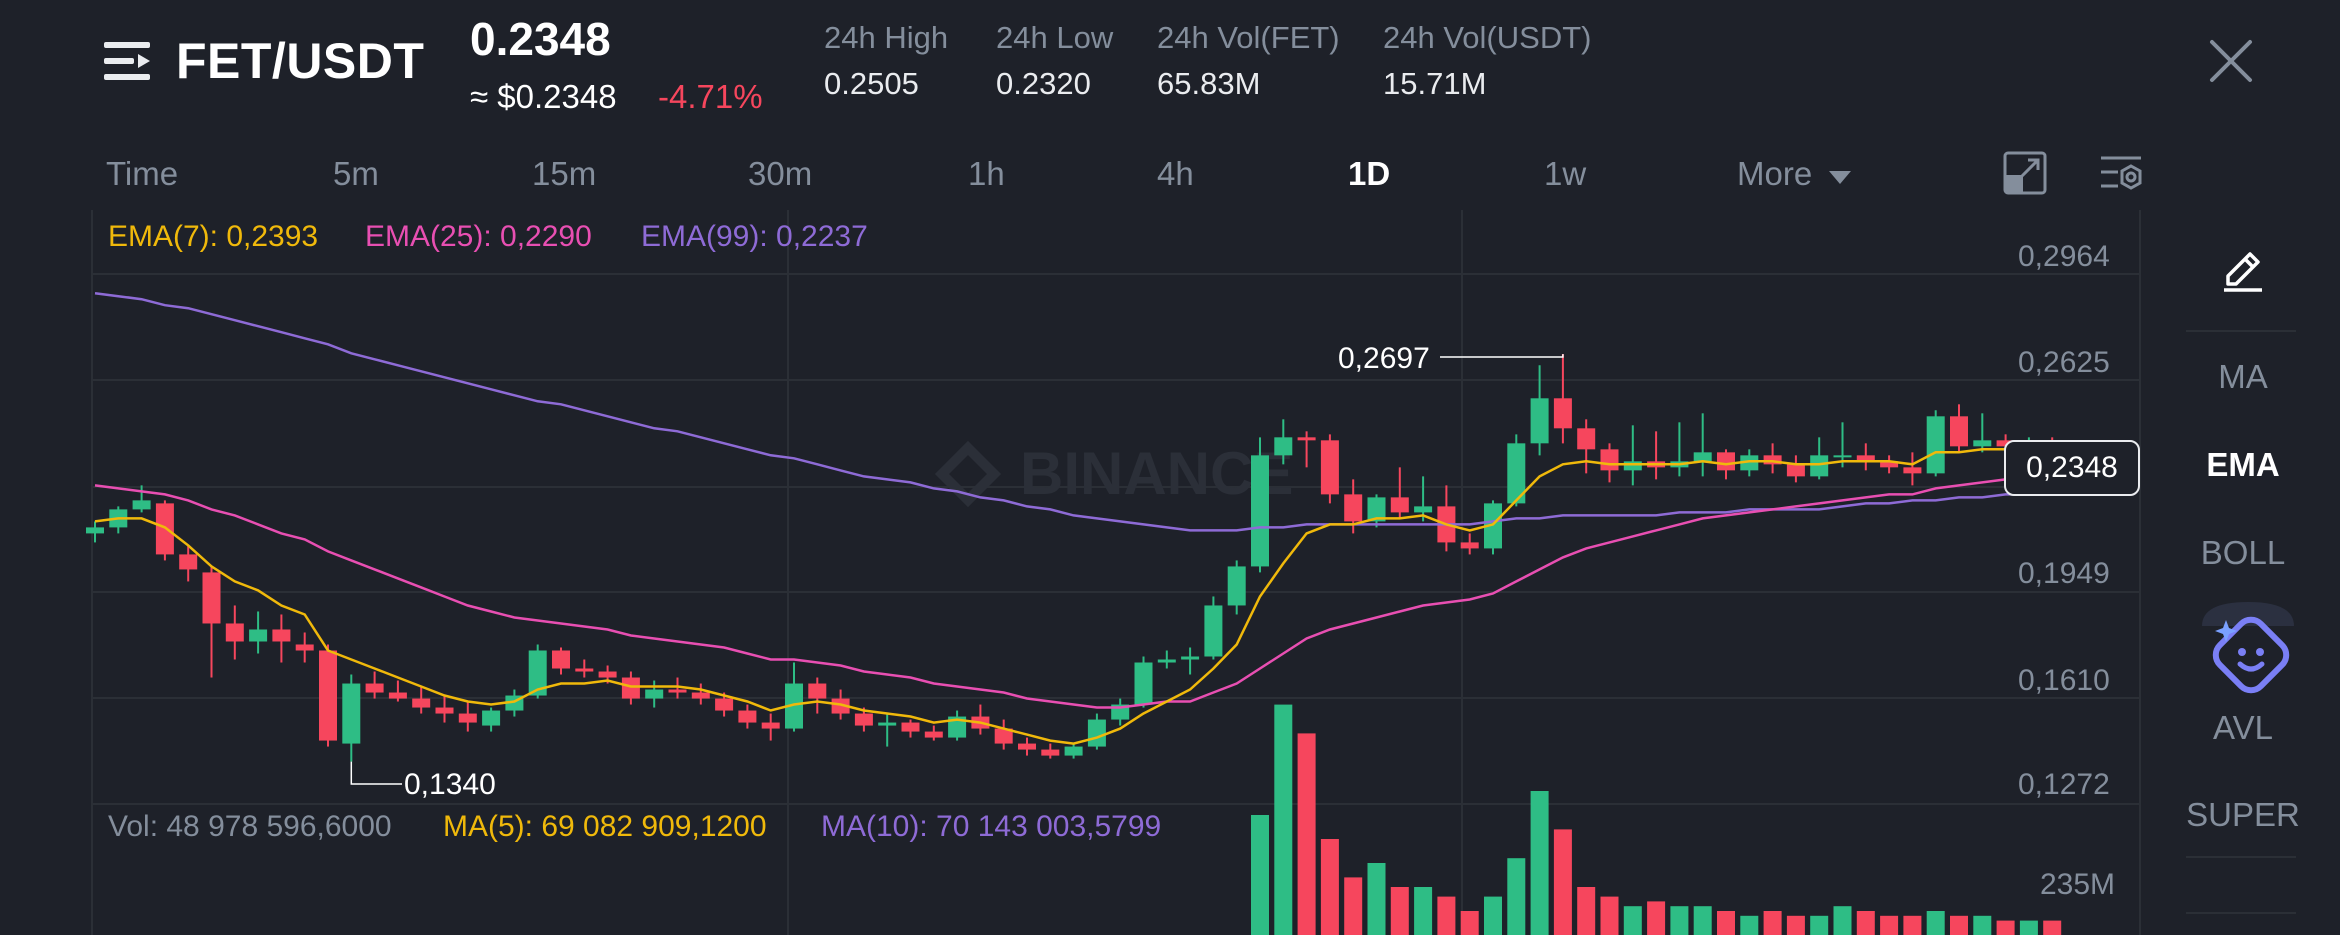 The image size is (2340, 935). What do you see at coordinates (710, 96) in the screenshot?
I see `price-change: -4.71%` at bounding box center [710, 96].